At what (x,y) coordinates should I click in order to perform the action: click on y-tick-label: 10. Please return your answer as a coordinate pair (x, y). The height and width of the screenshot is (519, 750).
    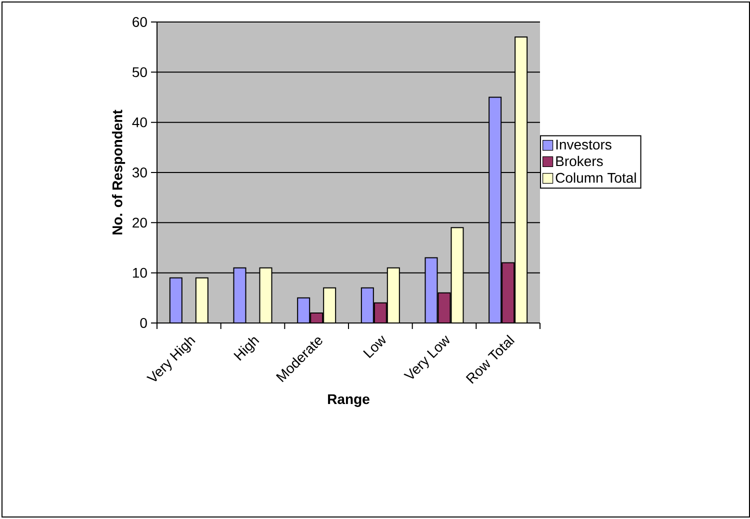
    Looking at the image, I should click on (139, 273).